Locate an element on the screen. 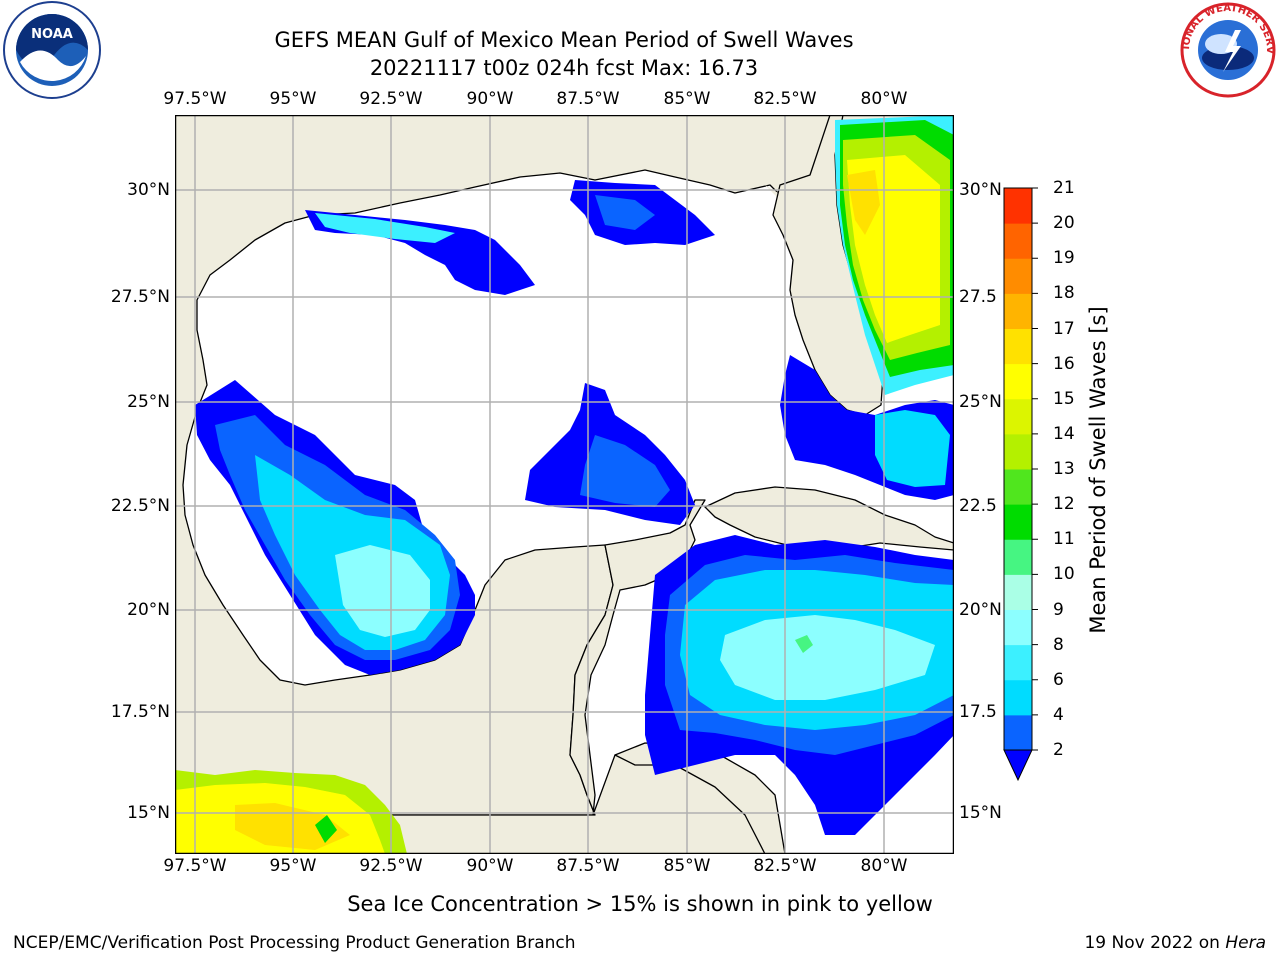 The height and width of the screenshot is (960, 1280). lat-tick-right: 30°N is located at coordinates (980, 190).